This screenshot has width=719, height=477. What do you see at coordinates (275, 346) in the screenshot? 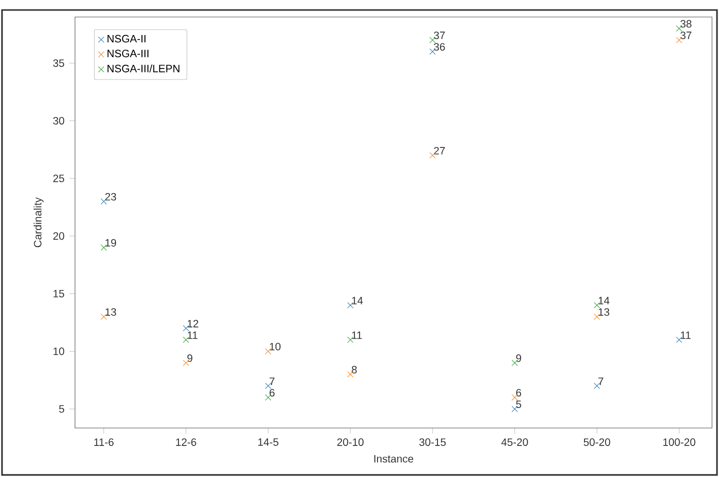
I see `data-label: 10` at bounding box center [275, 346].